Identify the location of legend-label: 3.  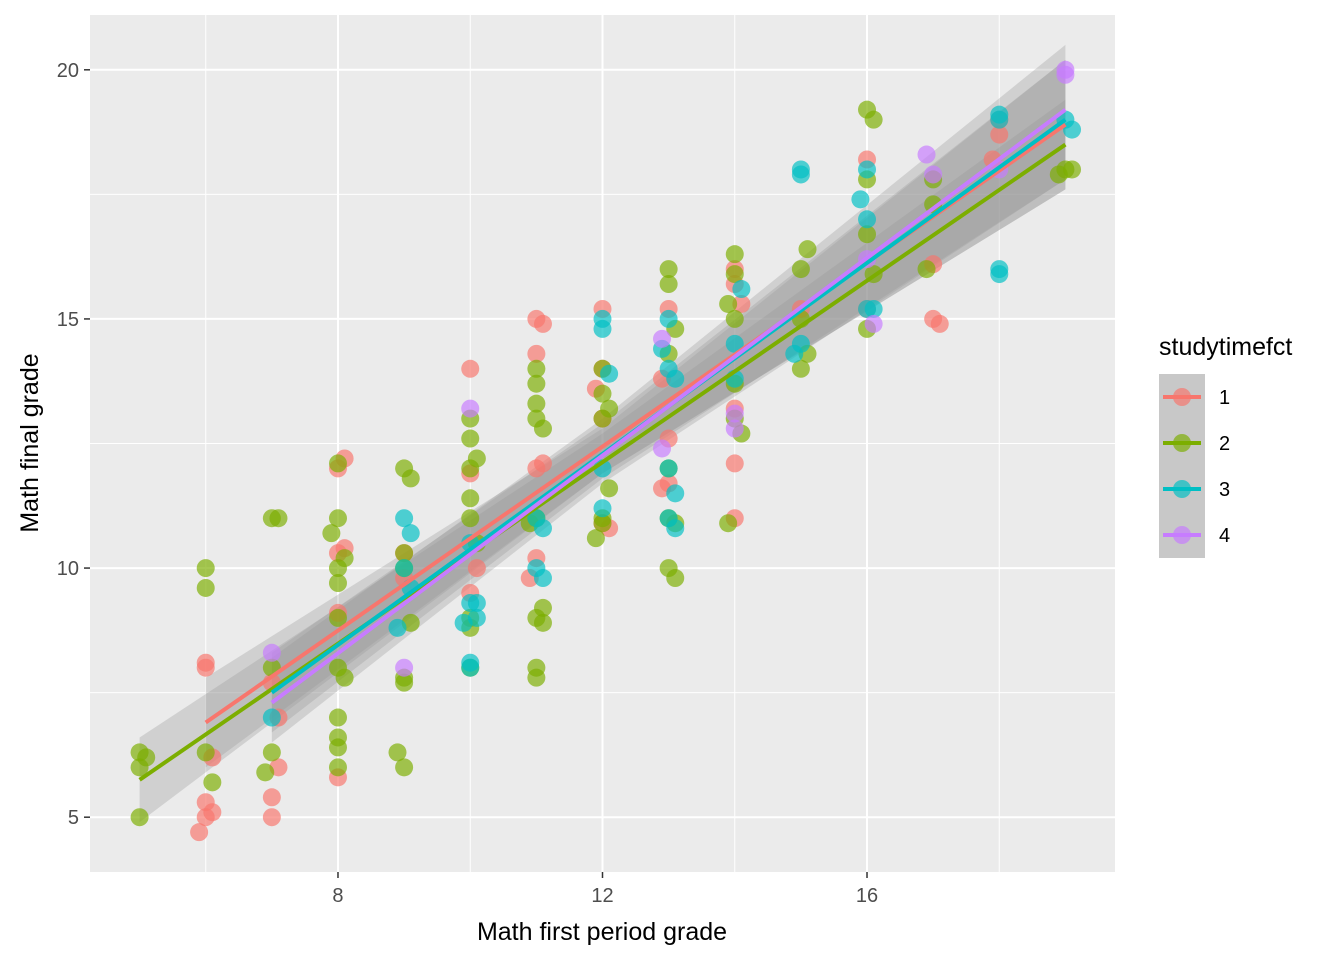
(1224, 490).